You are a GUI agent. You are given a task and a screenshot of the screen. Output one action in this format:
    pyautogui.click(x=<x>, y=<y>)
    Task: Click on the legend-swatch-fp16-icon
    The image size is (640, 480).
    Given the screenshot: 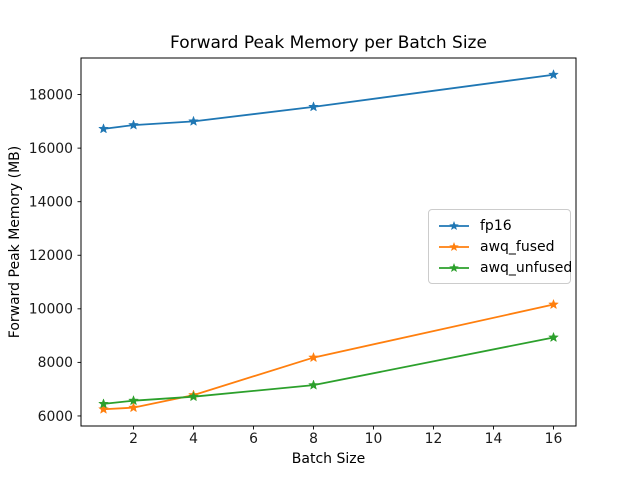 What is the action you would take?
    pyautogui.click(x=454, y=225)
    